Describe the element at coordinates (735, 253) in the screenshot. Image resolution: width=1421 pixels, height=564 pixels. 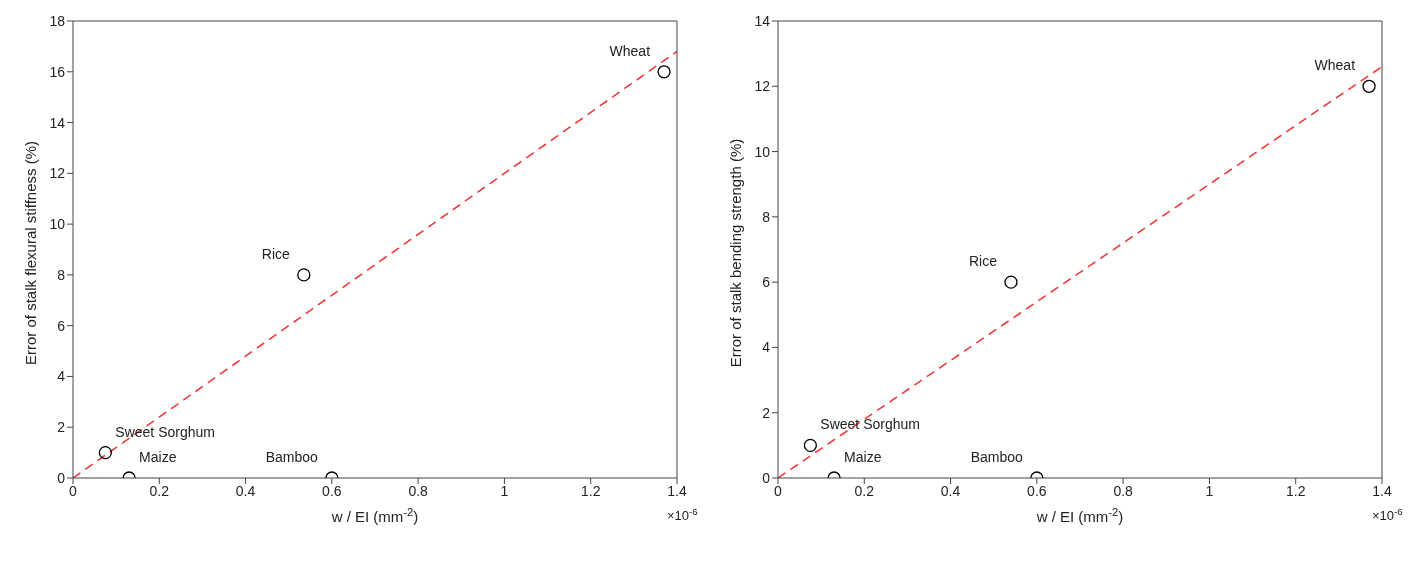
I see `y-axis-title: Error of stalk bending strength (%)` at that location.